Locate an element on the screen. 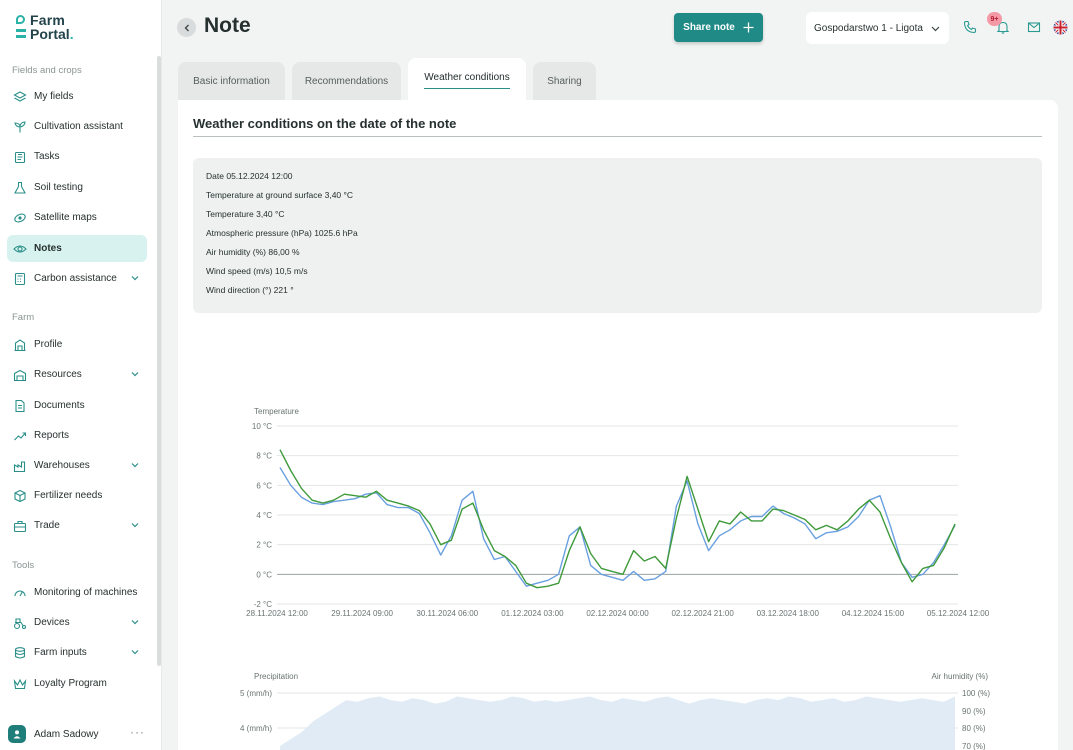  weather-row: Temperature 3,40 °C is located at coordinates (245, 214).